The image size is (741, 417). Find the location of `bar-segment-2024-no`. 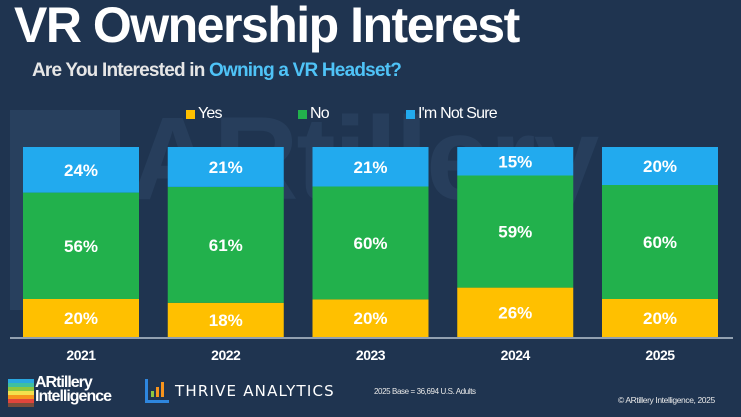

bar-segment-2024-no is located at coordinates (515, 231).